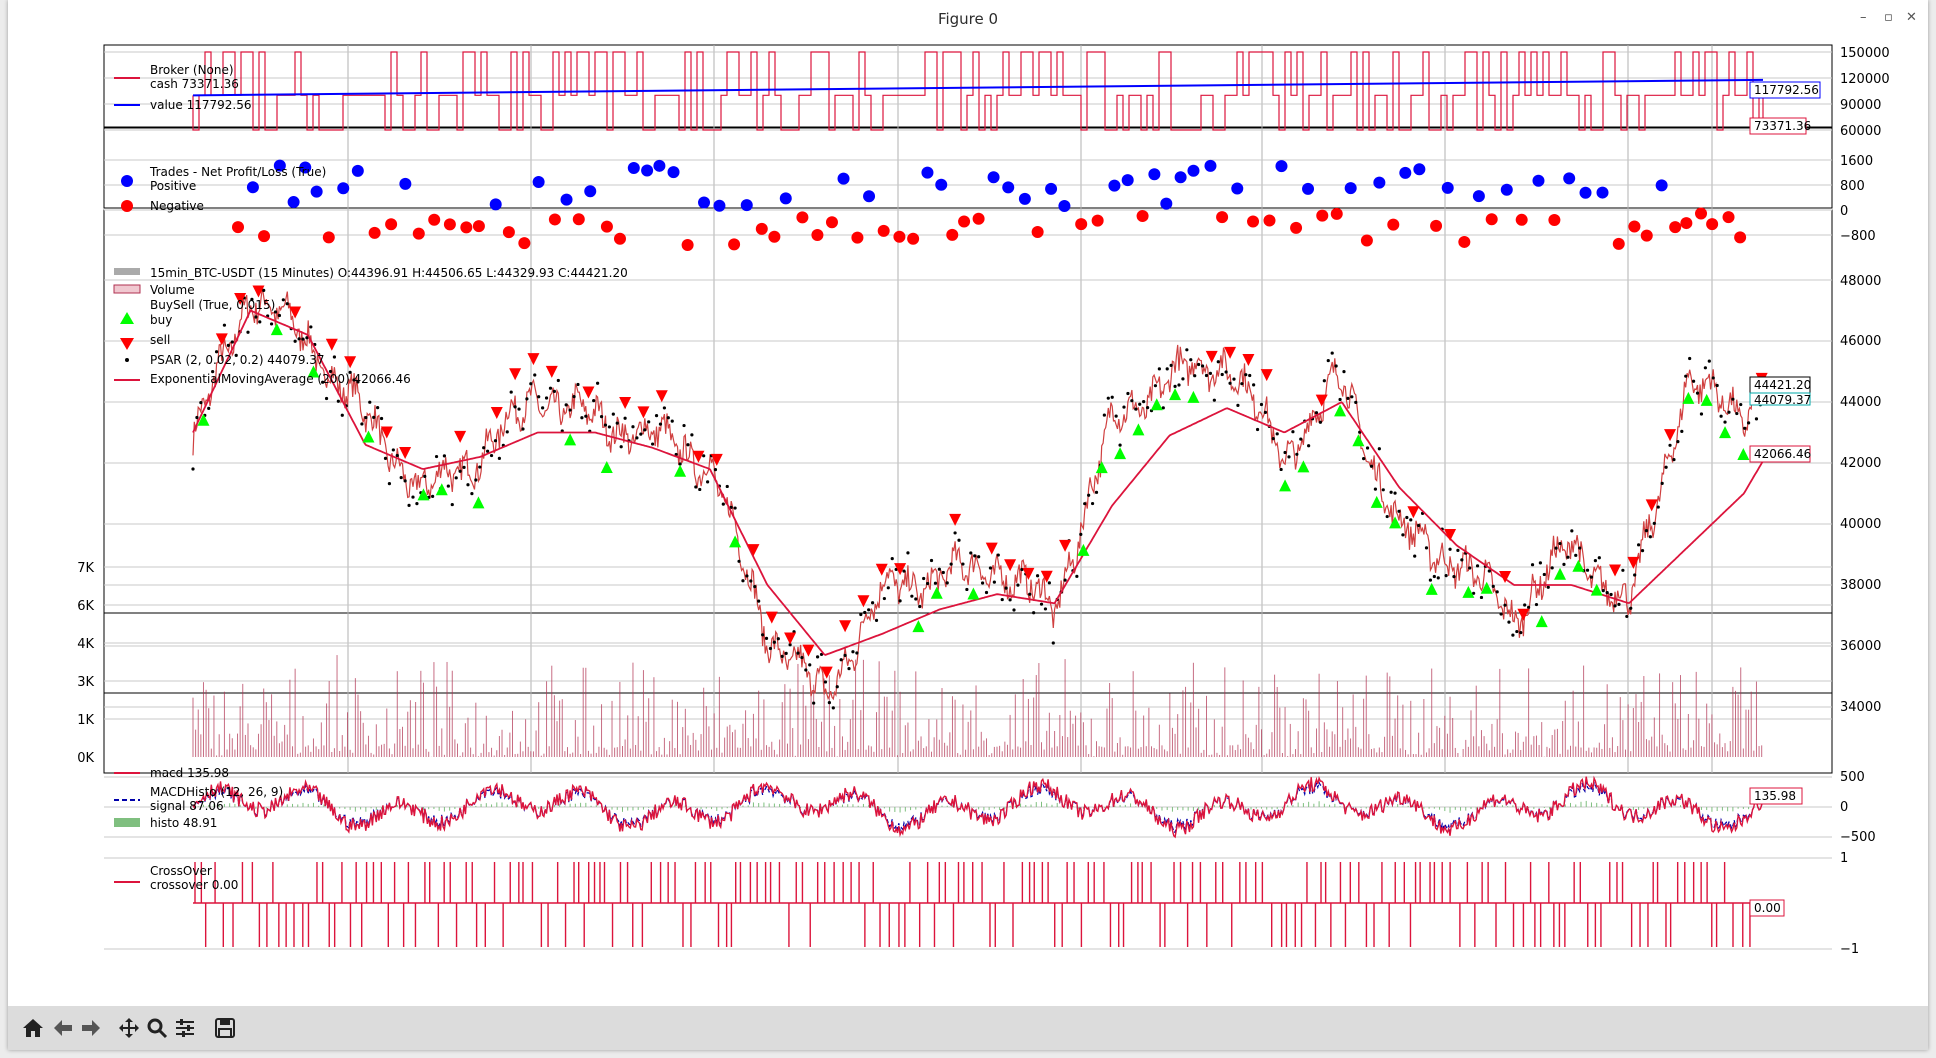  What do you see at coordinates (1863, 17) in the screenshot?
I see `minimize-icon: –` at bounding box center [1863, 17].